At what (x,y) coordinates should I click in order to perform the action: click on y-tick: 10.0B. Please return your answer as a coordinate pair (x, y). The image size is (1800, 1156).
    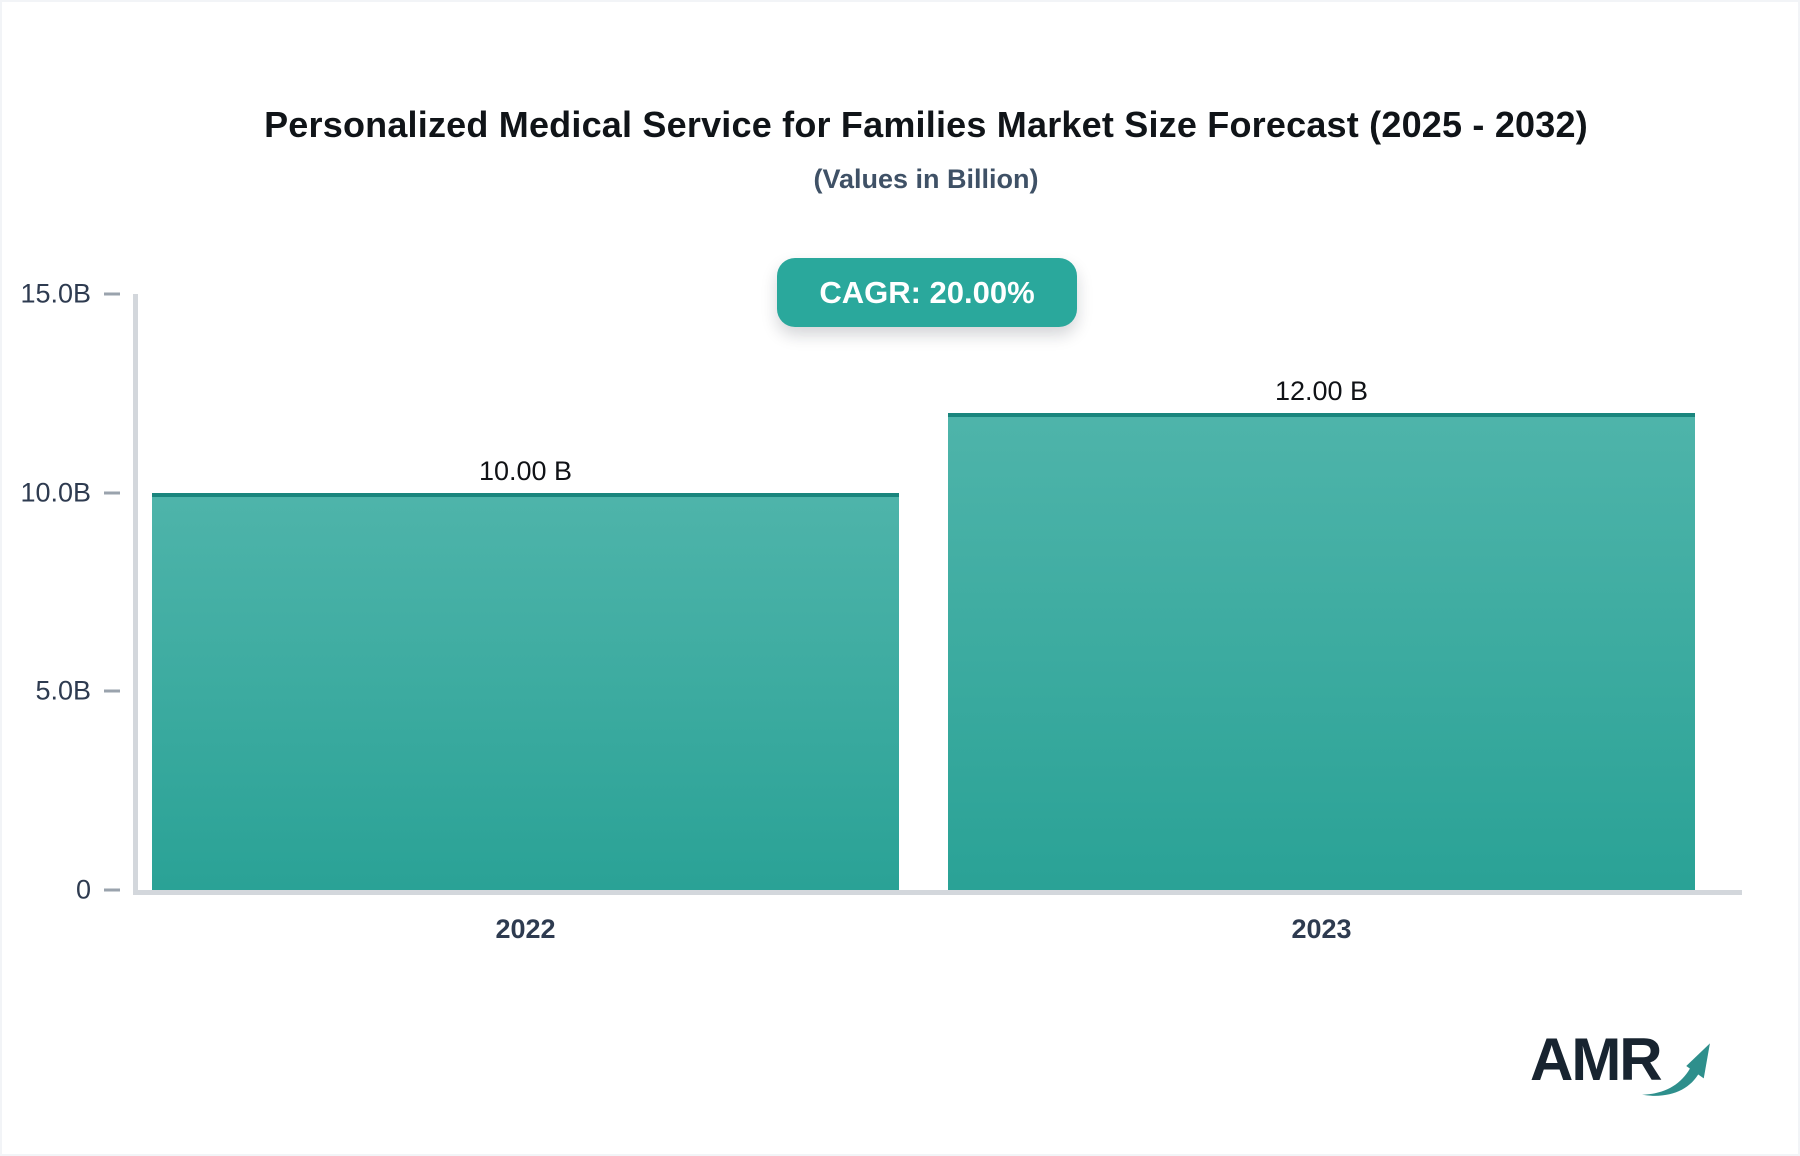
    Looking at the image, I should click on (61, 493).